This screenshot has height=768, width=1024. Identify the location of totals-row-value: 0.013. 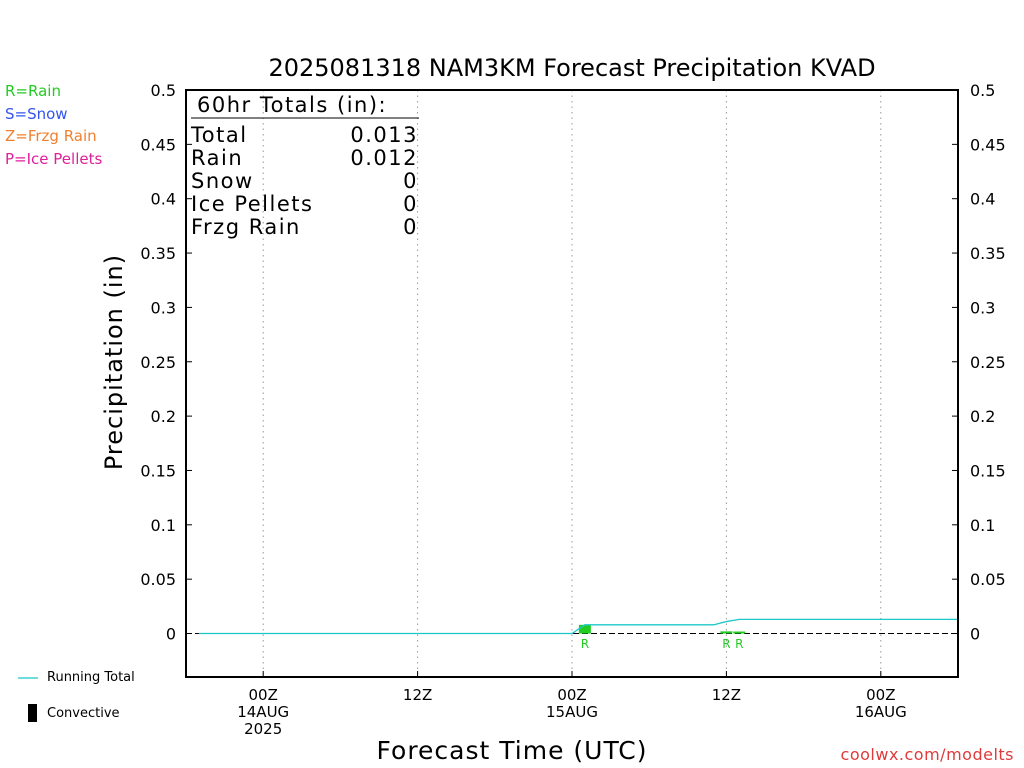
(384, 135).